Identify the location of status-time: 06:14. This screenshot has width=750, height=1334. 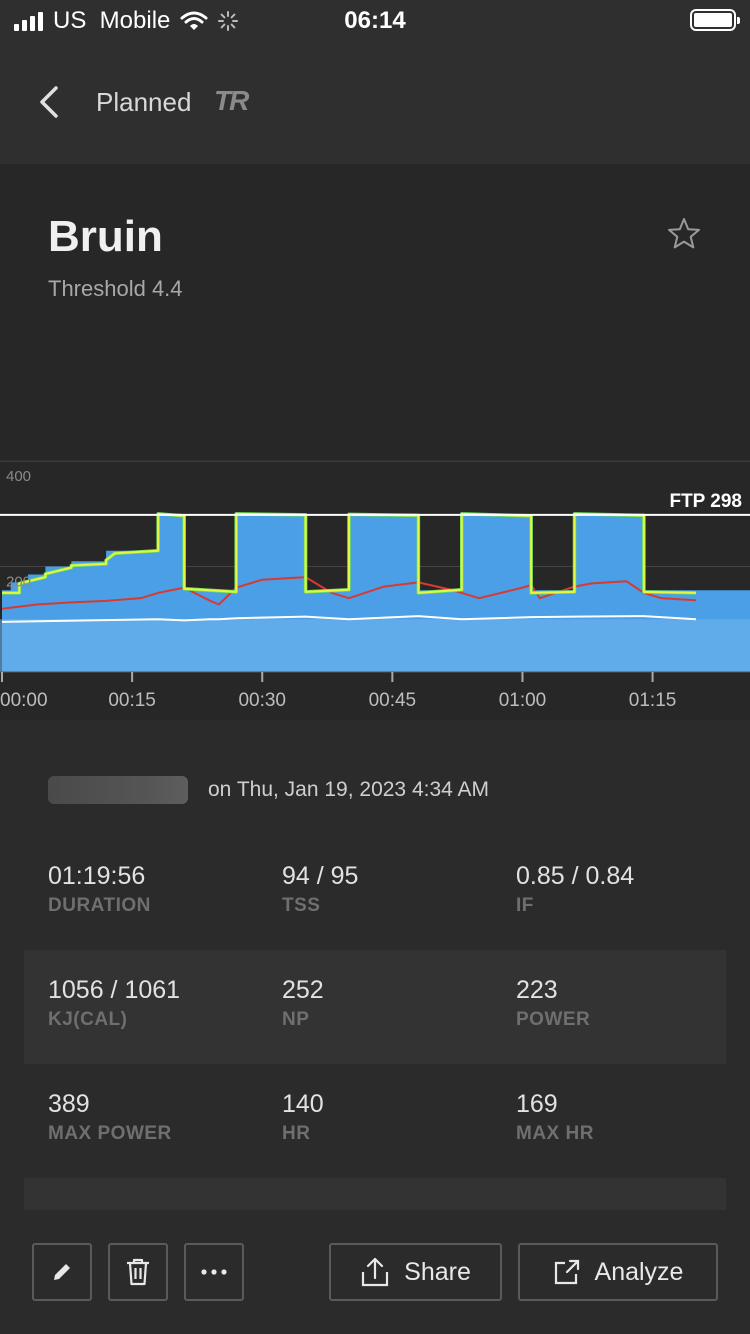
(375, 20).